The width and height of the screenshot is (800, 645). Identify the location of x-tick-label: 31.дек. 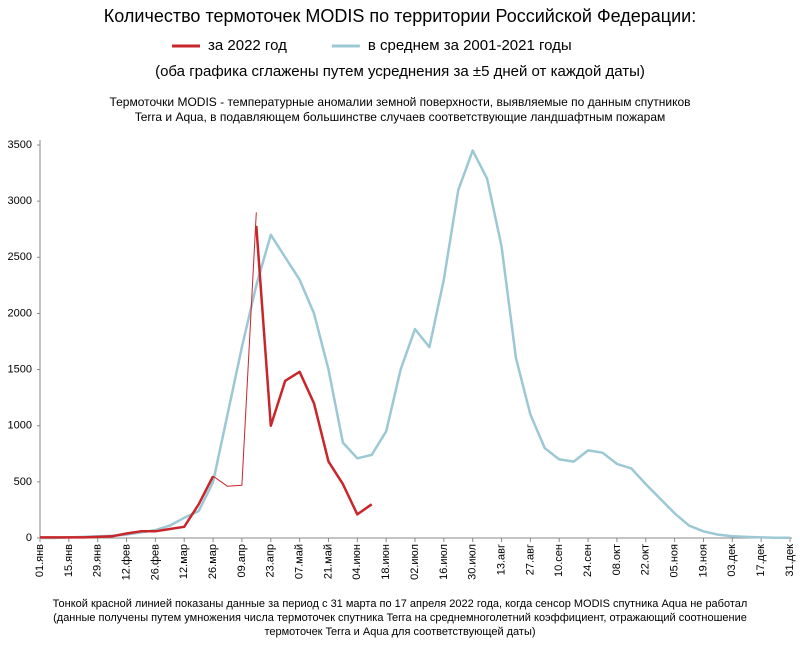
(790, 560).